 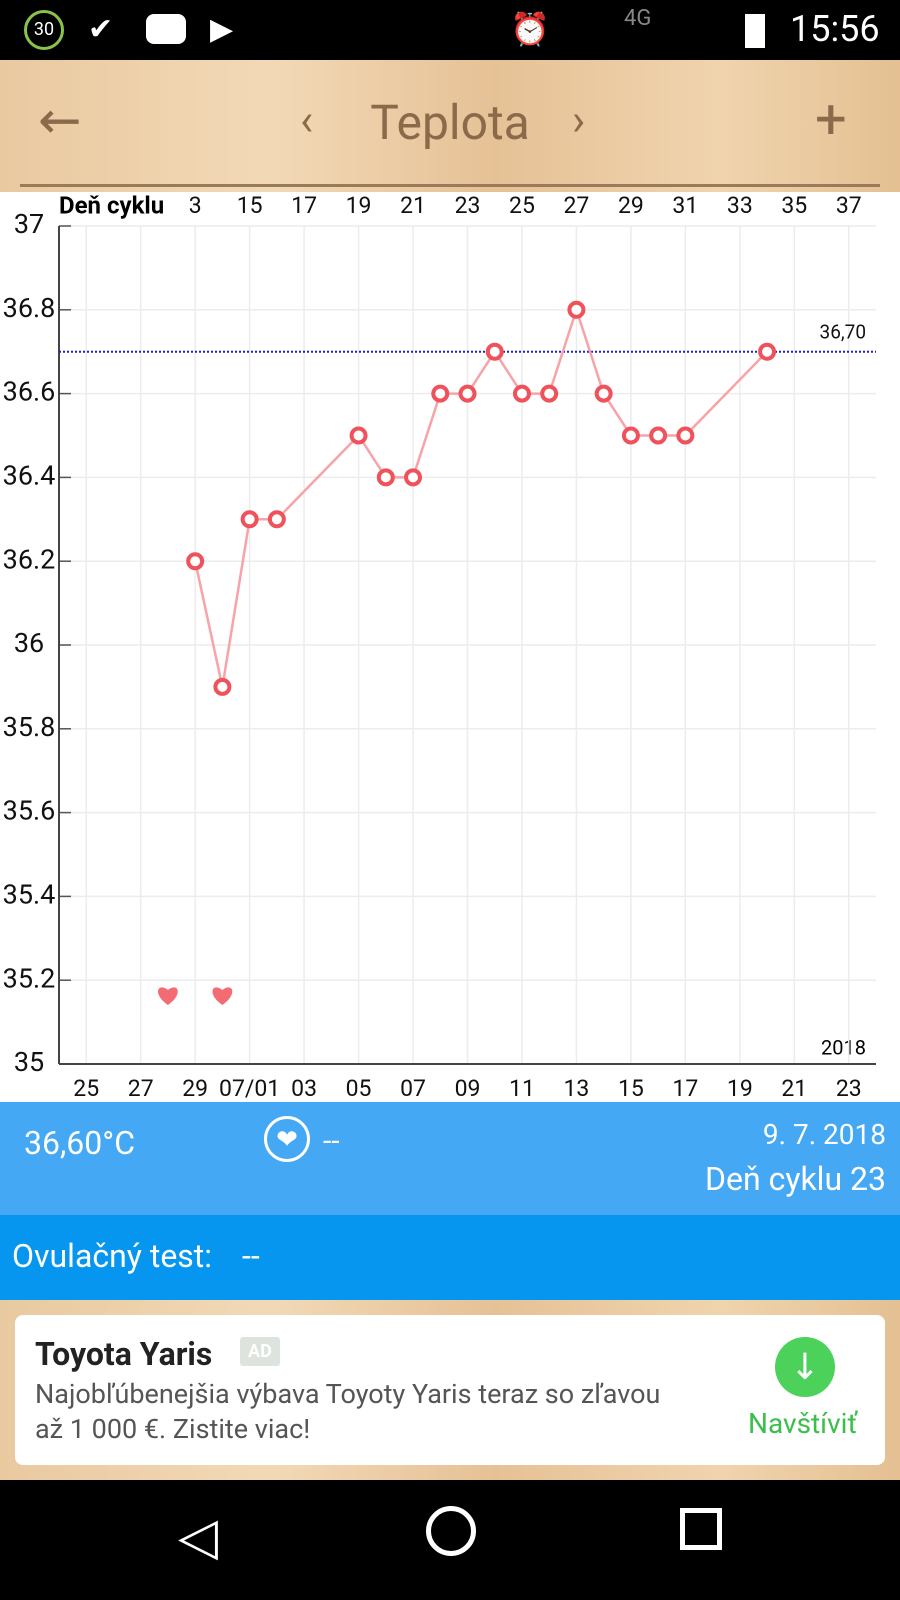 I want to click on x-tick-label: 23, so click(x=849, y=1088).